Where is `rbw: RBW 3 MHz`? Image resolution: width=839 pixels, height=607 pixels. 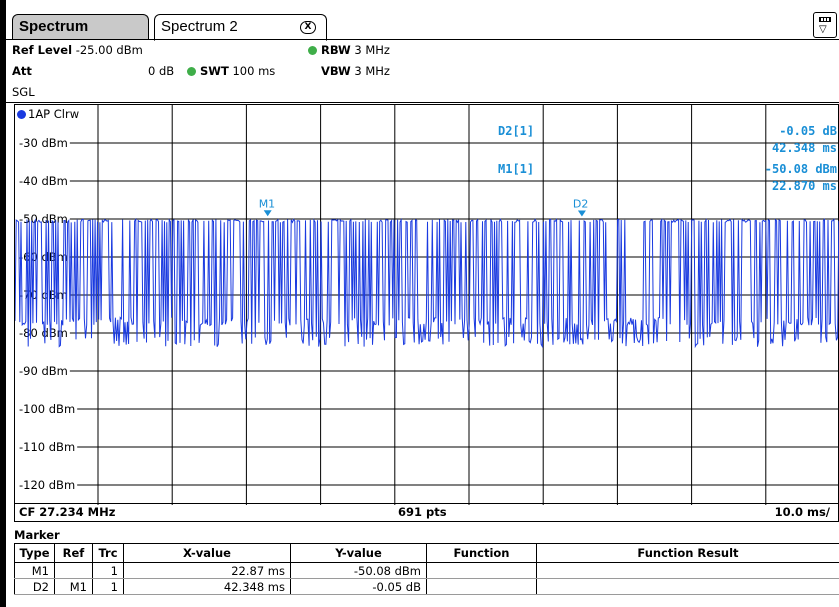
rbw: RBW 3 MHz is located at coordinates (349, 50).